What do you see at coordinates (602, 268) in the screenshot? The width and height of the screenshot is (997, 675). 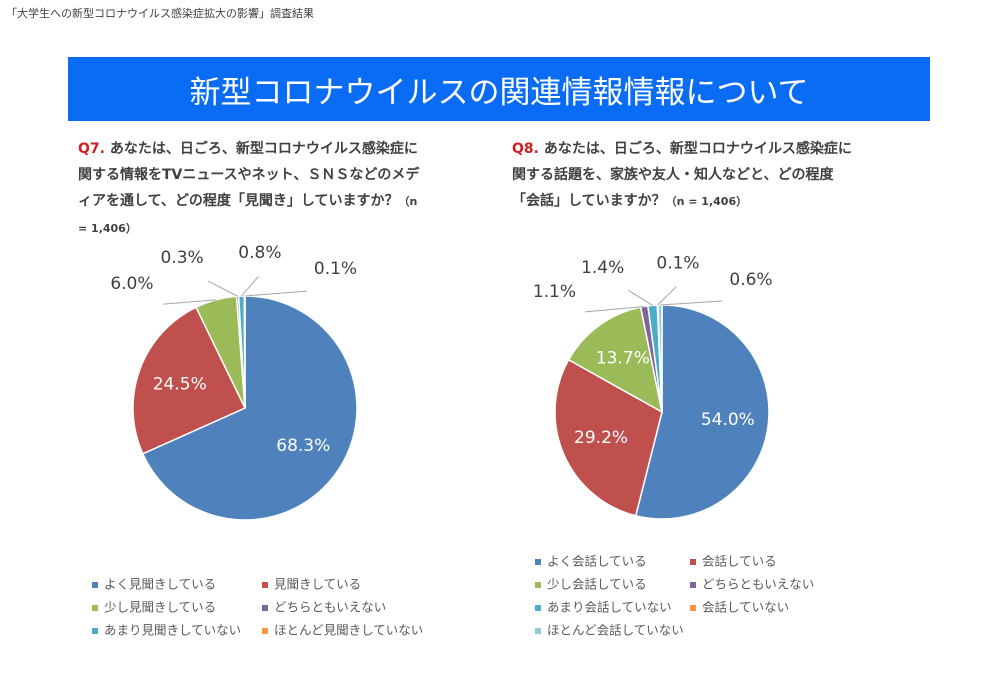 I see `data-label: 1.4%` at bounding box center [602, 268].